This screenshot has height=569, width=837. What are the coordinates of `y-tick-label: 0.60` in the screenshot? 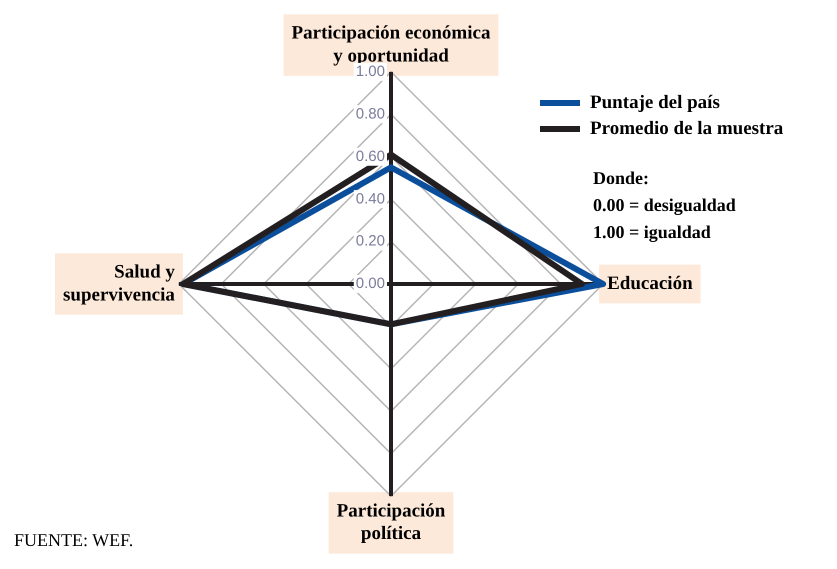 It's located at (370, 156).